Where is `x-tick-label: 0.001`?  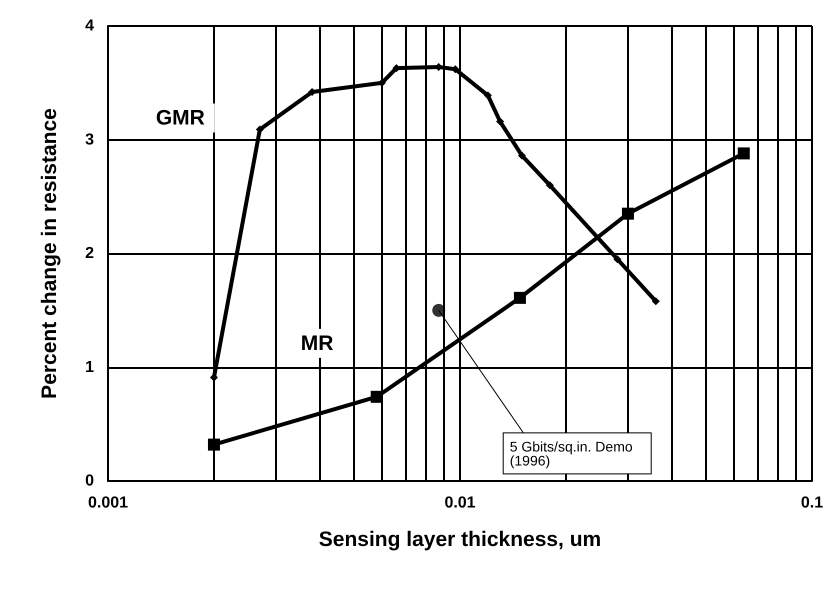
x-tick-label: 0.001 is located at coordinates (108, 503).